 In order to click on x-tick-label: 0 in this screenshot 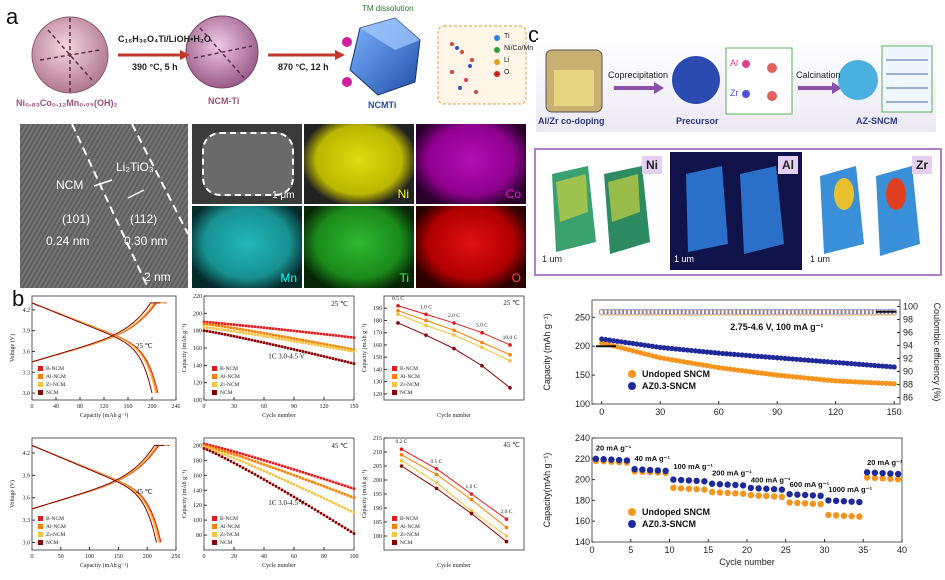, I will do `click(32, 557)`.